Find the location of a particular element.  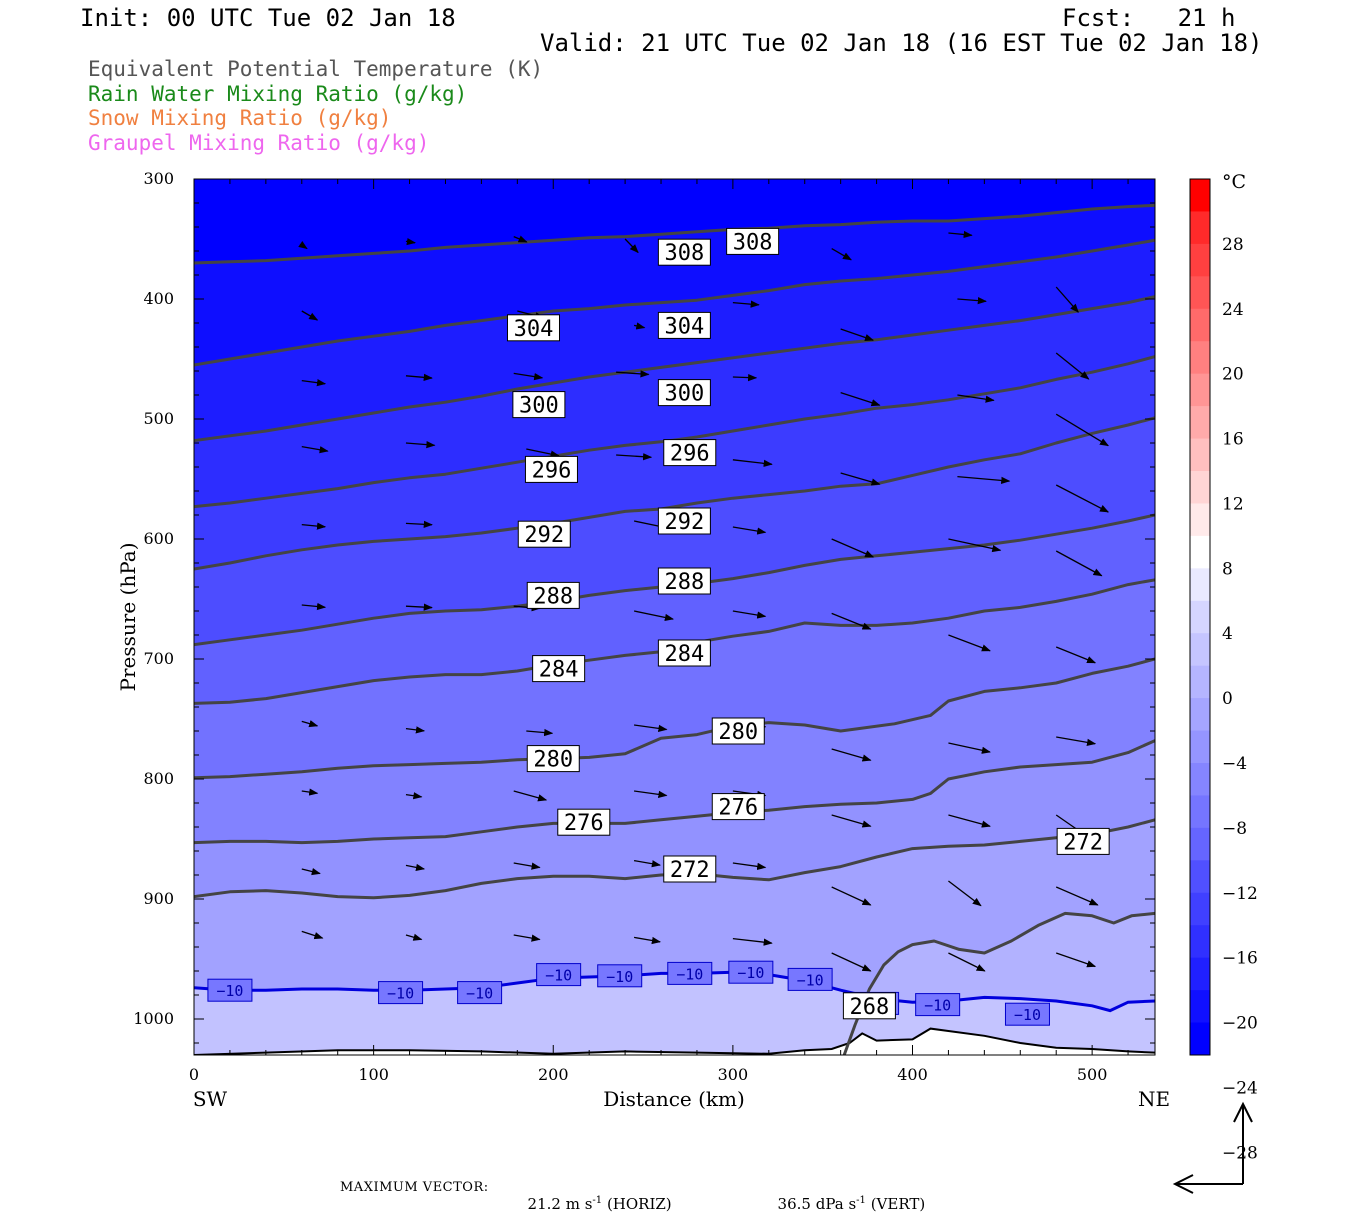

minus10-isotherm: −10−10−10−10−10−10−10−10−10−10−10 is located at coordinates (674, 993).